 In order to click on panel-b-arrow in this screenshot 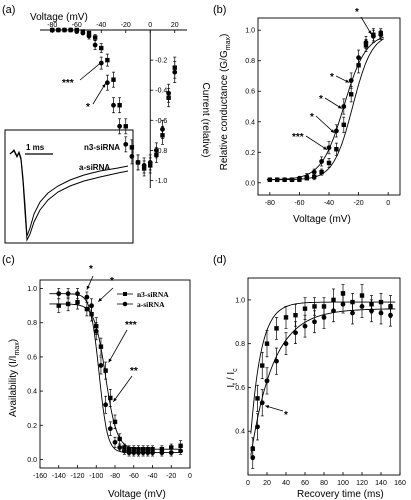, I will do `click(325, 124)`.